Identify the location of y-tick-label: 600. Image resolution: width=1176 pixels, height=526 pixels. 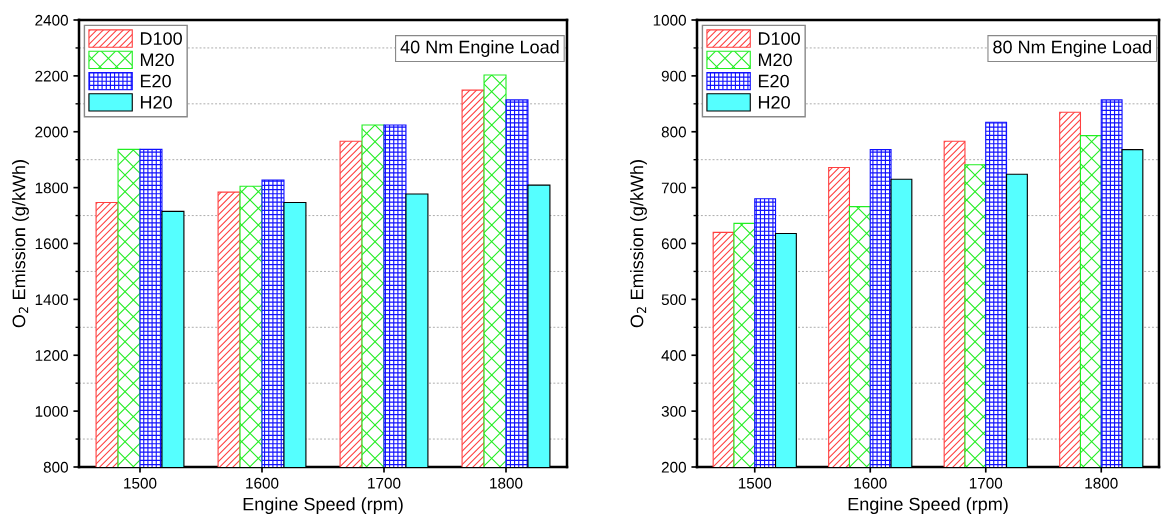
(673, 244).